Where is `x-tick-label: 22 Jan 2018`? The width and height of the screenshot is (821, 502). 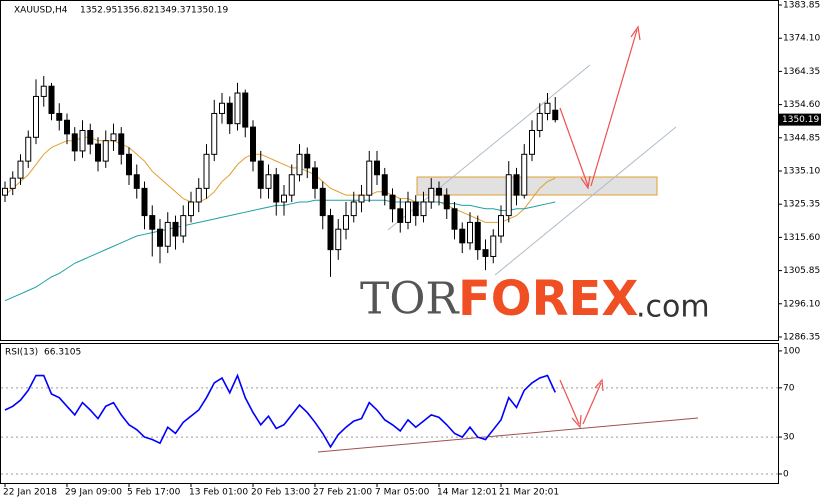 x-tick-label: 22 Jan 2018 is located at coordinates (30, 493).